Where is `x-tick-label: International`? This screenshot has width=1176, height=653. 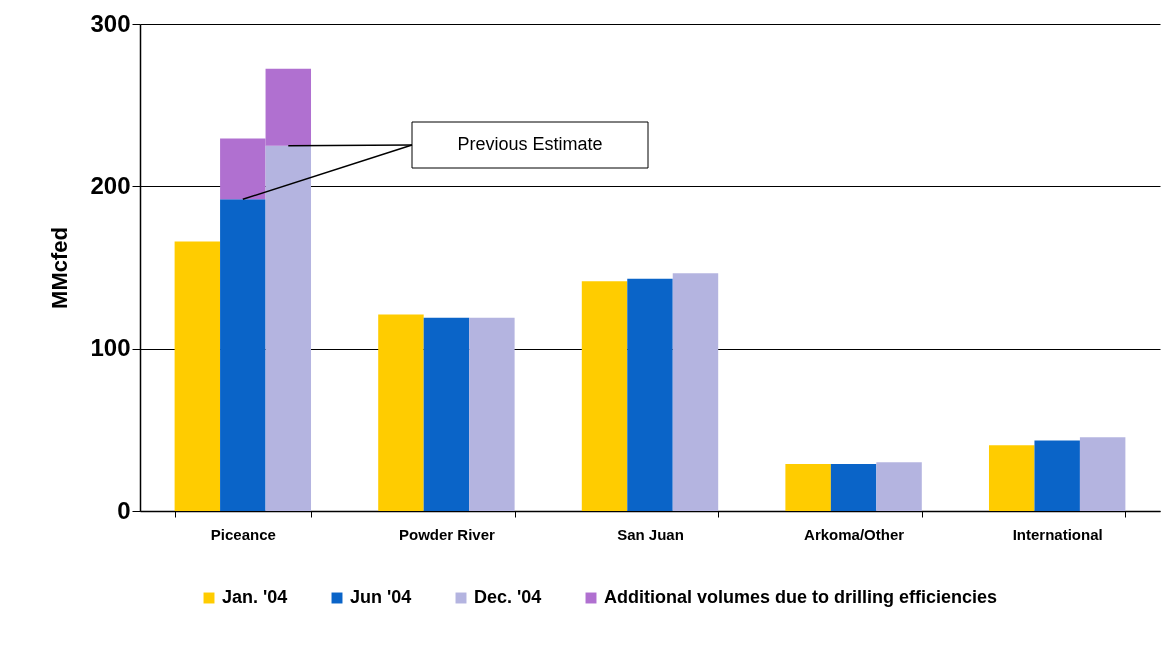
x-tick-label: International is located at coordinates (1057, 534).